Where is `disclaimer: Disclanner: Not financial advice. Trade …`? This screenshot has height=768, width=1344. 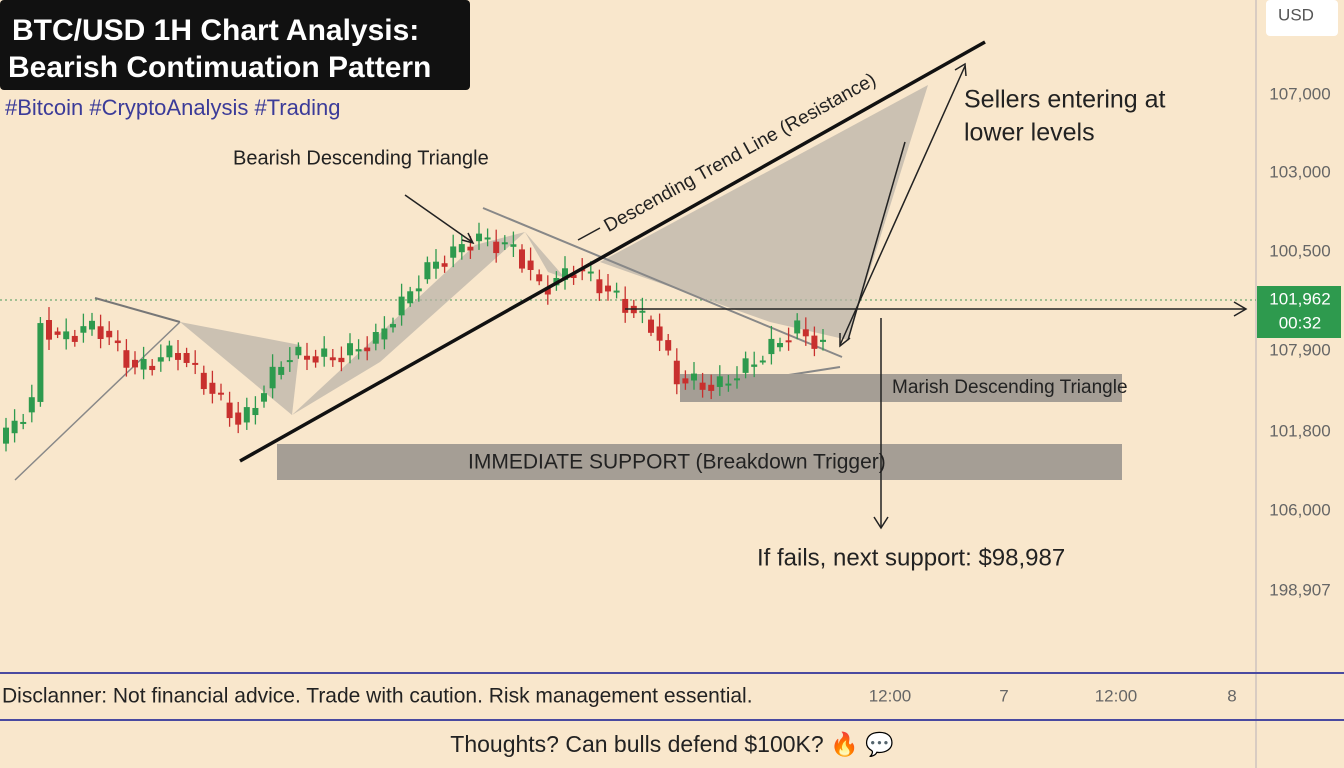 disclaimer: Disclanner: Not financial advice. Trade … is located at coordinates (377, 696).